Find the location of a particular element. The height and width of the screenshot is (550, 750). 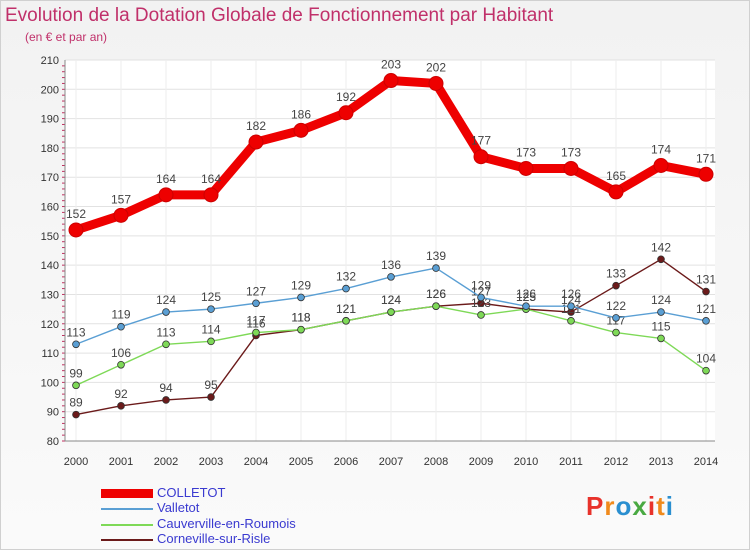

data-label-corneville-sur-risle: 92 is located at coordinates (121, 394).